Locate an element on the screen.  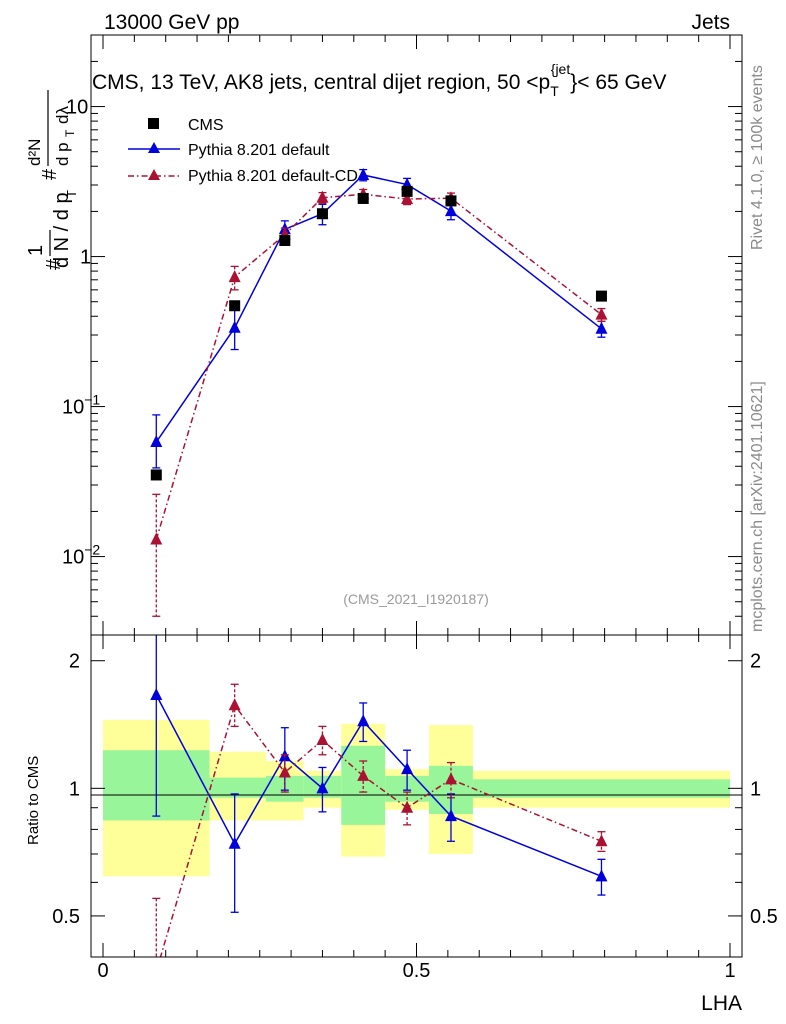
svg-text: d N / d p is located at coordinates (62, 230).